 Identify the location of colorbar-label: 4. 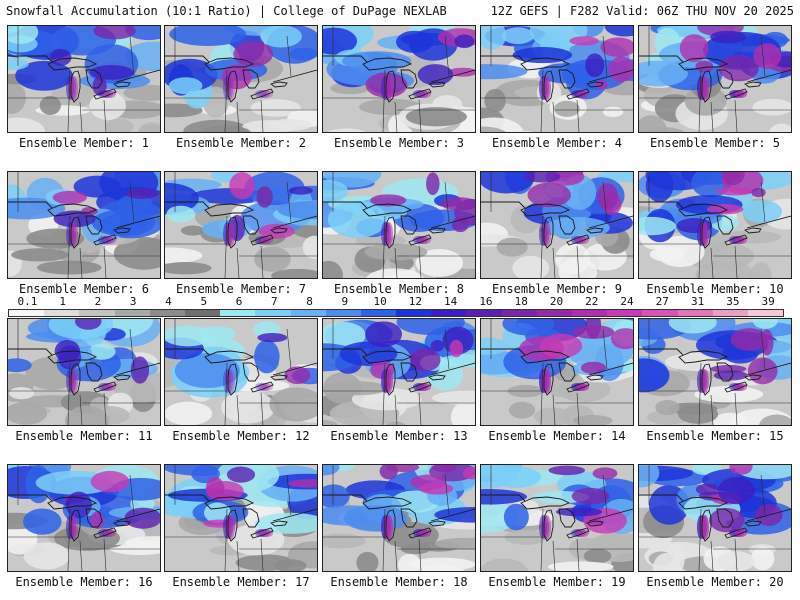
(168, 301).